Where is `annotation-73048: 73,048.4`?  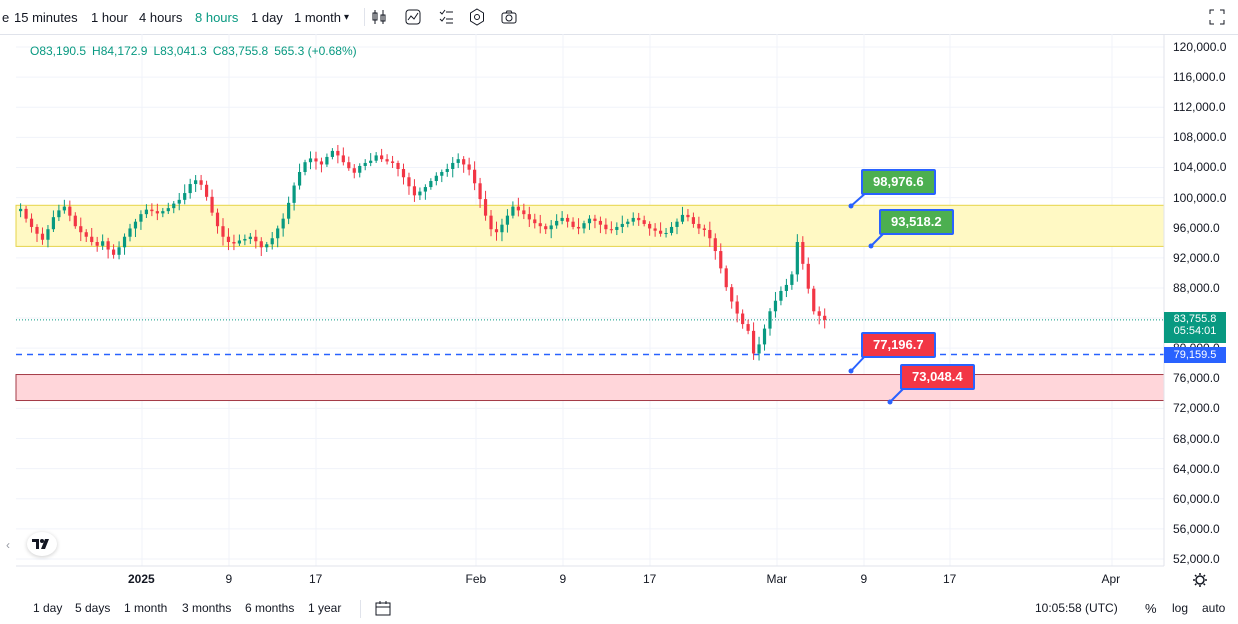 annotation-73048: 73,048.4 is located at coordinates (937, 377).